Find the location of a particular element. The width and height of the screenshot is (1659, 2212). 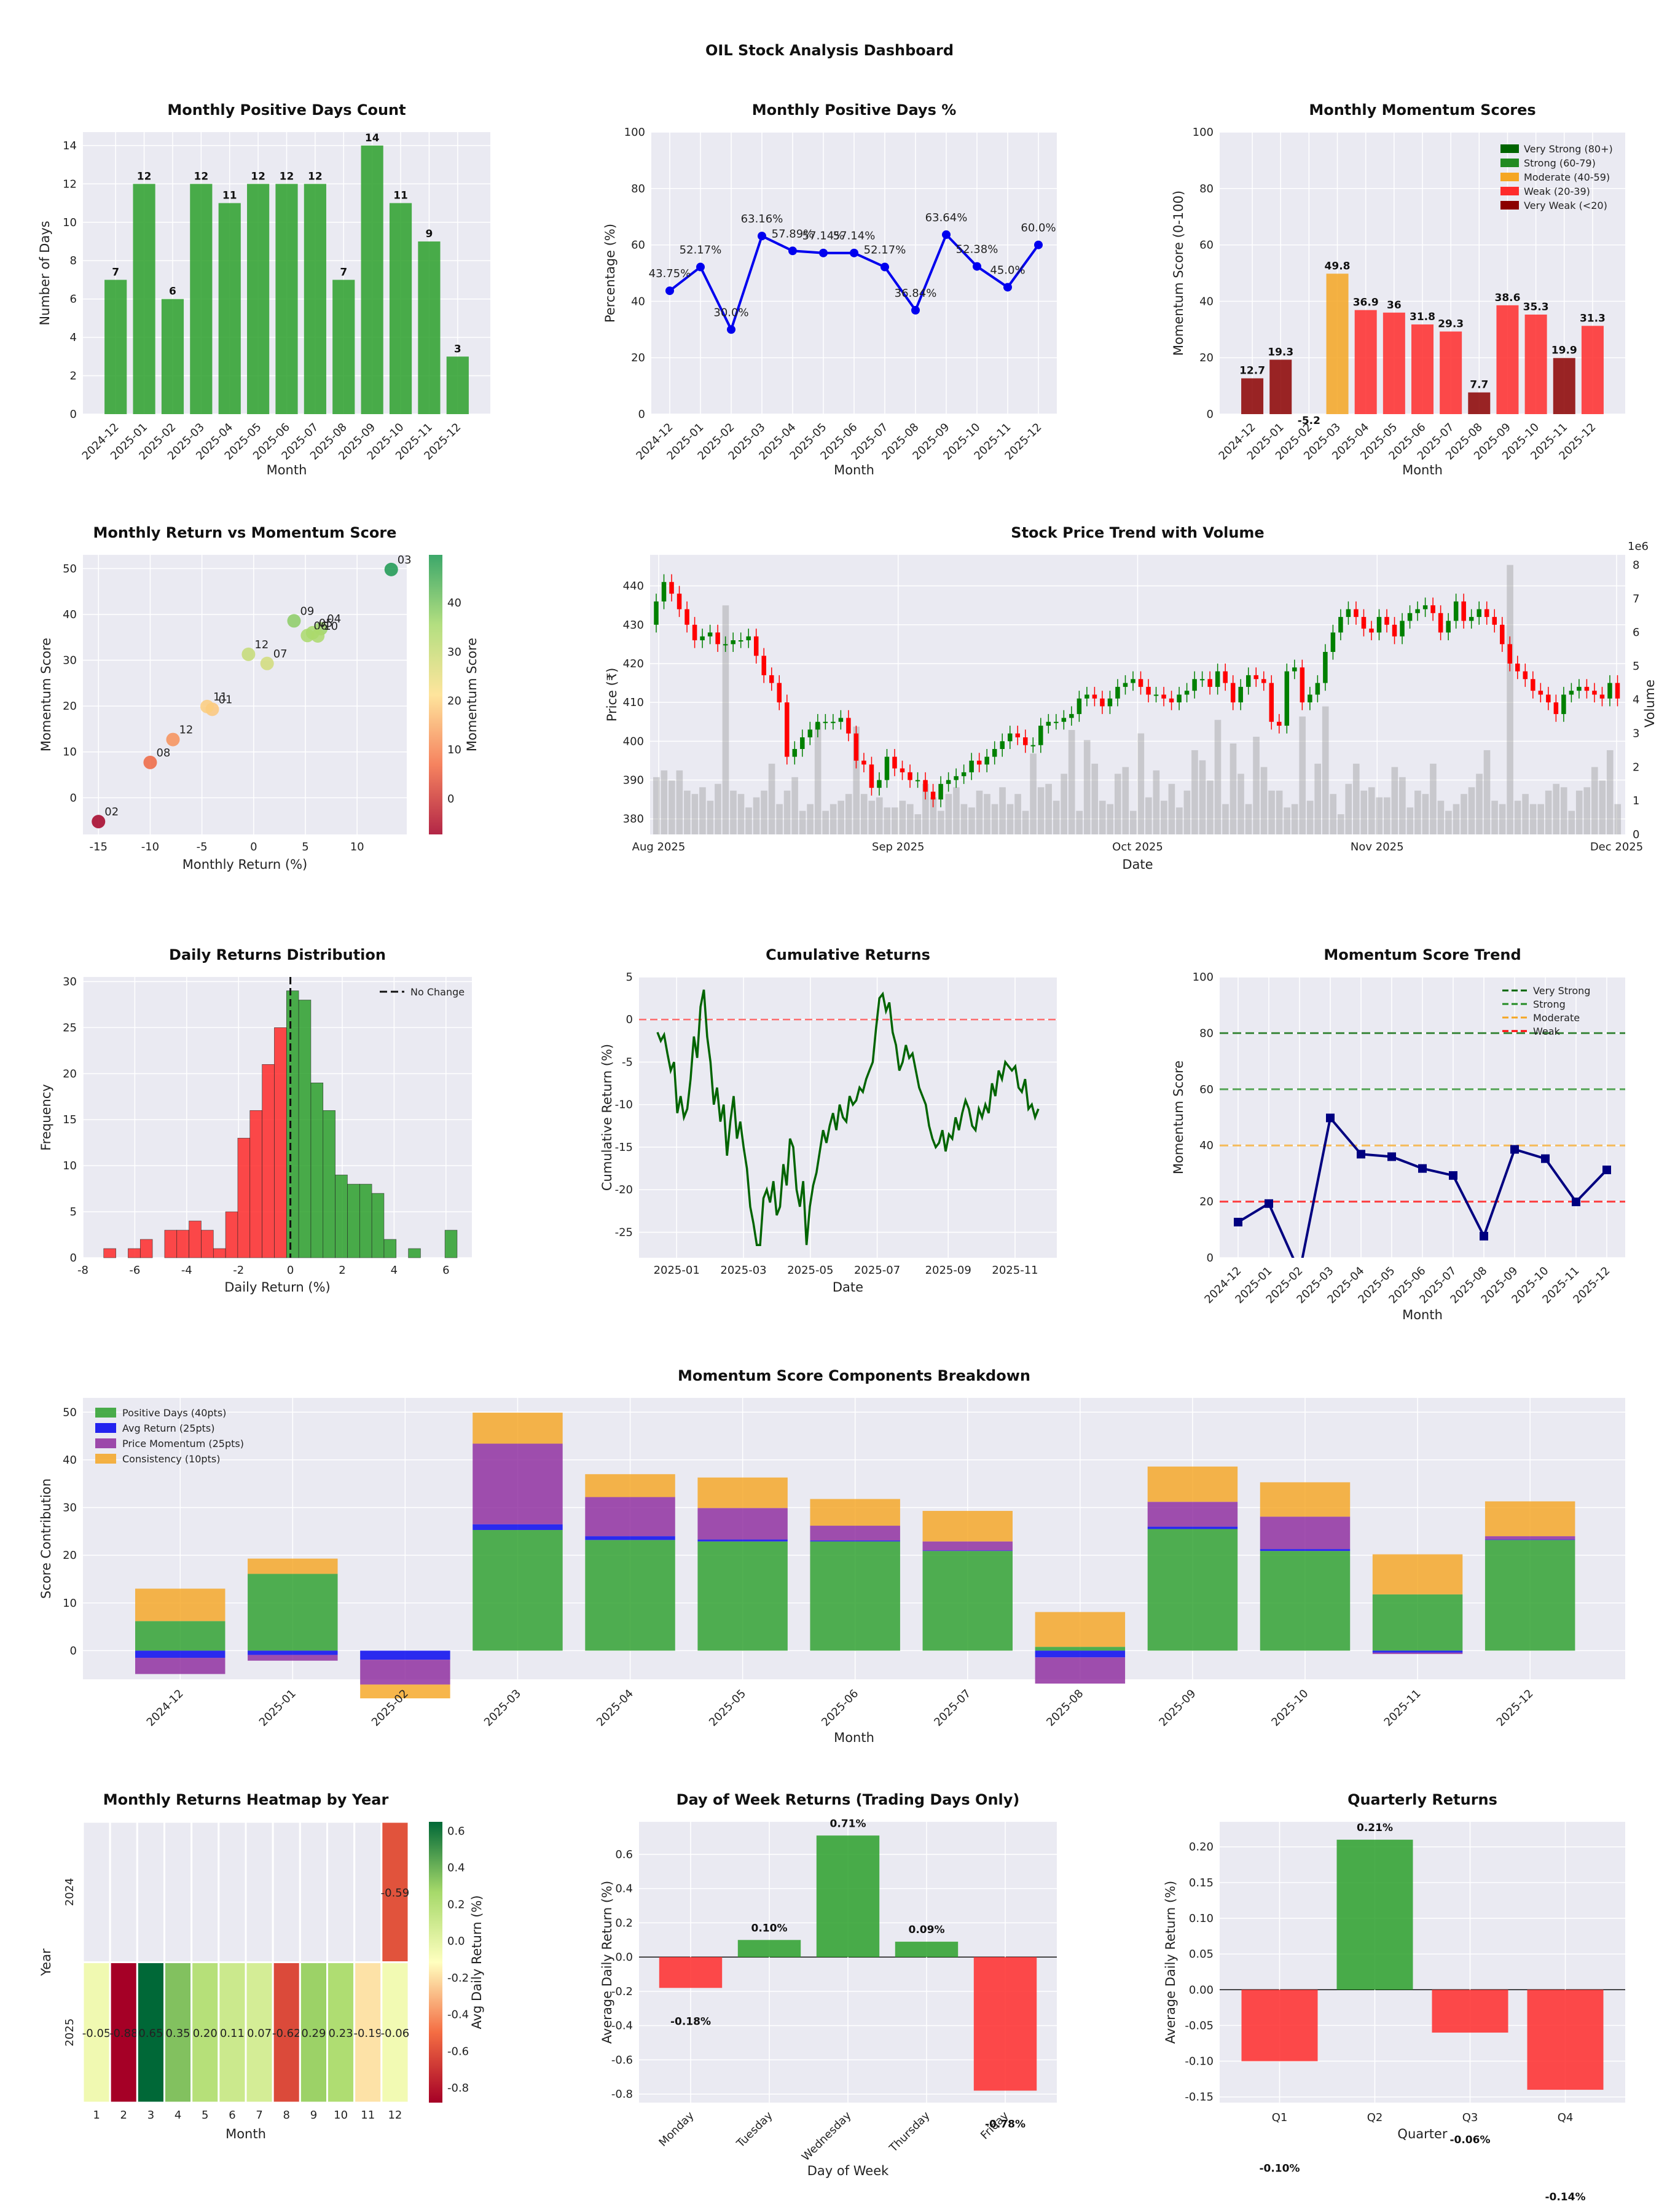

y-tick-label: 420 is located at coordinates (633, 663).